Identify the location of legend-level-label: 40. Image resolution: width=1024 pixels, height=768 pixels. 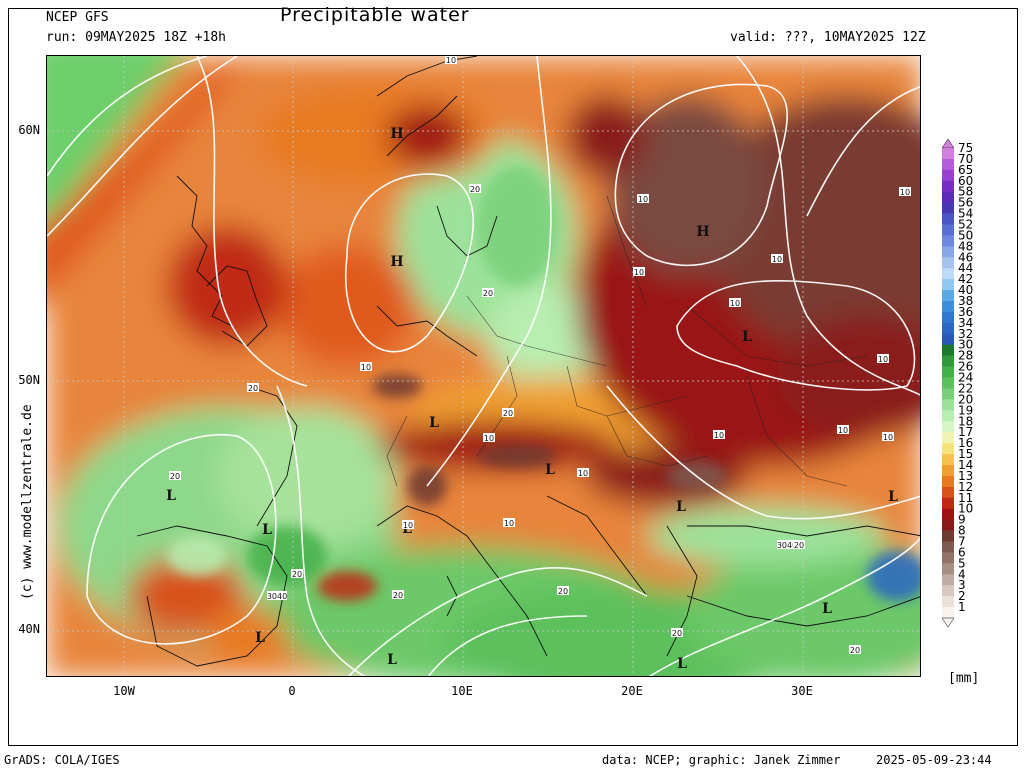
(965, 290).